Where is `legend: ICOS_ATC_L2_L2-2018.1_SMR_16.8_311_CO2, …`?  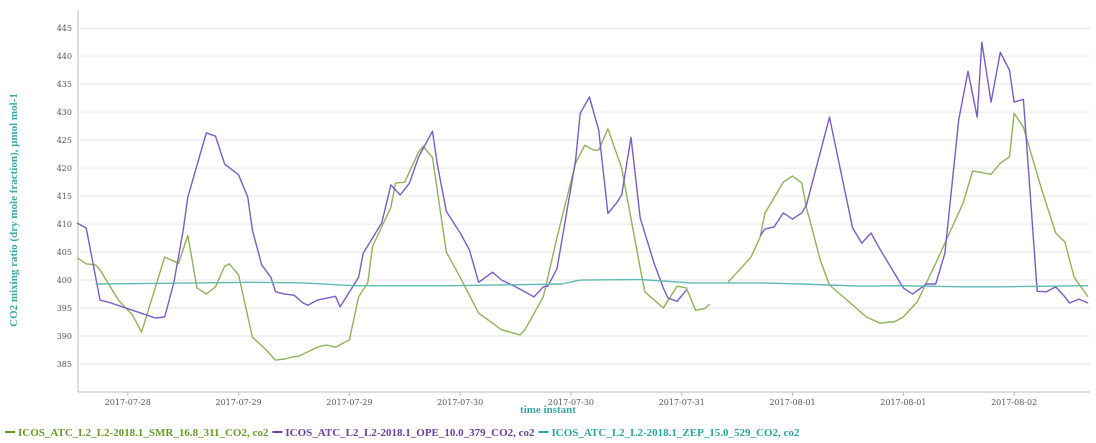
legend: ICOS_ATC_L2_L2-2018.1_SMR_16.8_311_CO2, … is located at coordinates (402, 433).